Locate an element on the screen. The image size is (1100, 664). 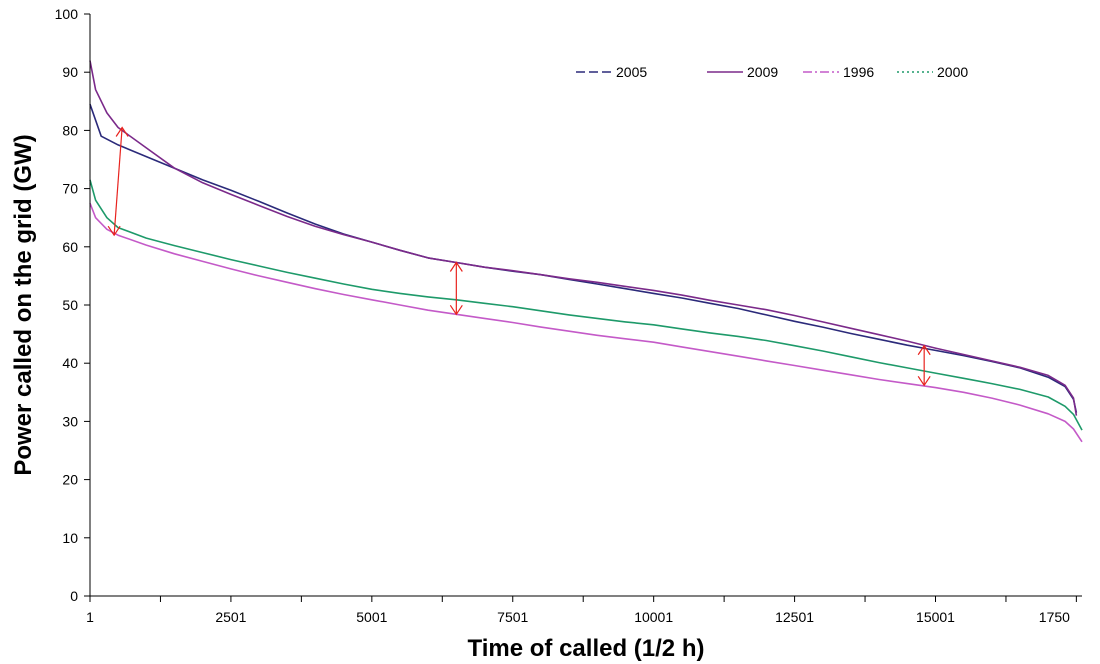
x-tick-label: 5001 is located at coordinates (371, 617).